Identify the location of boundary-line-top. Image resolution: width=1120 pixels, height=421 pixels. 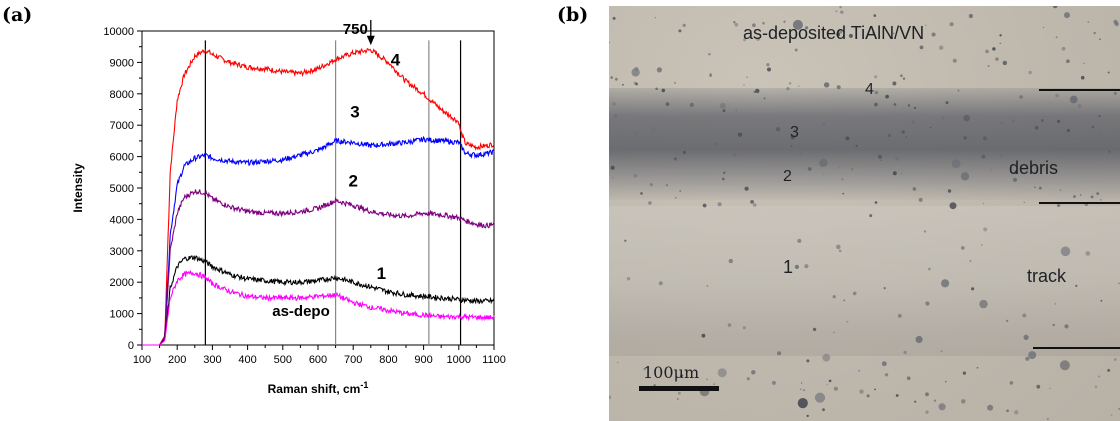
(1079, 90).